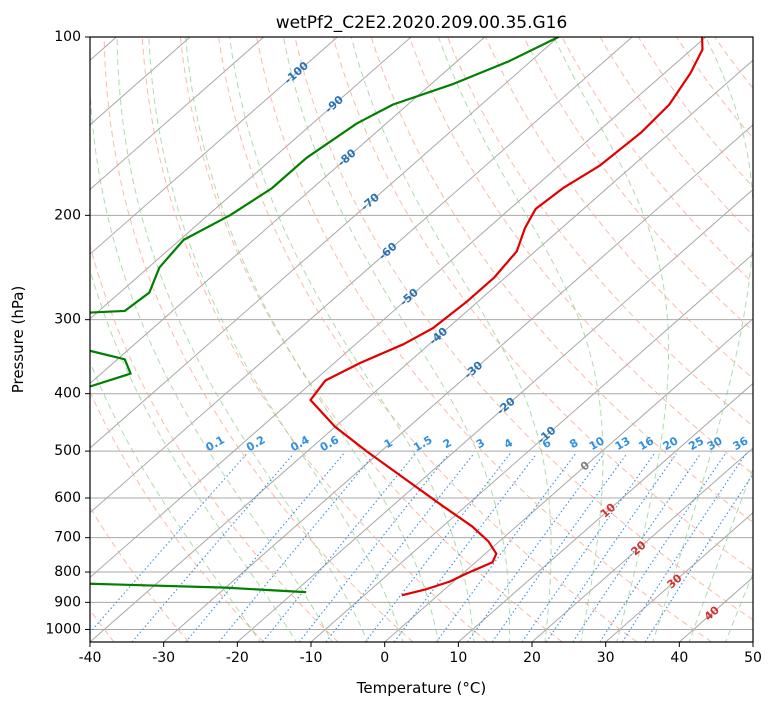 The height and width of the screenshot is (712, 775). I want to click on x-tick-label: 30, so click(606, 658).